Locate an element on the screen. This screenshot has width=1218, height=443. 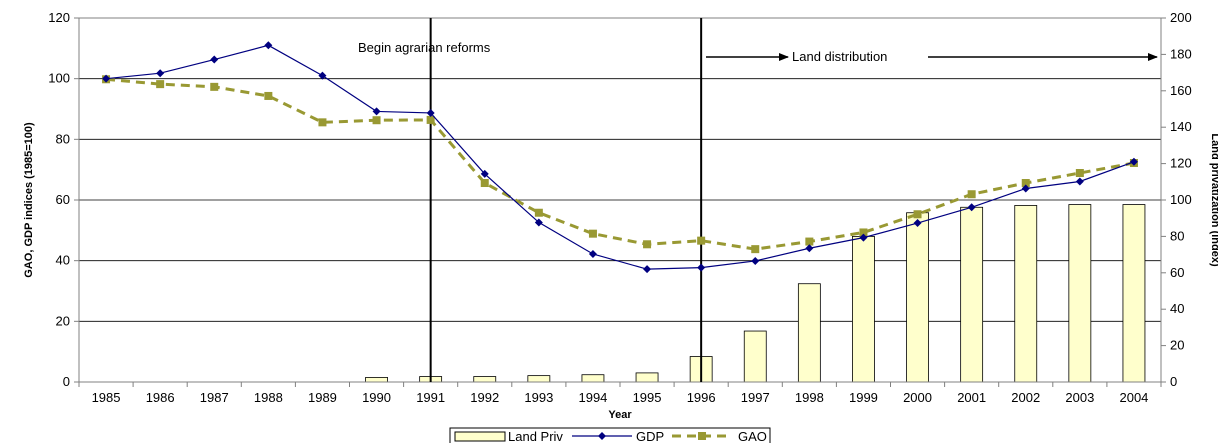
legend-swatch-gdp-marker is located at coordinates (602, 436).